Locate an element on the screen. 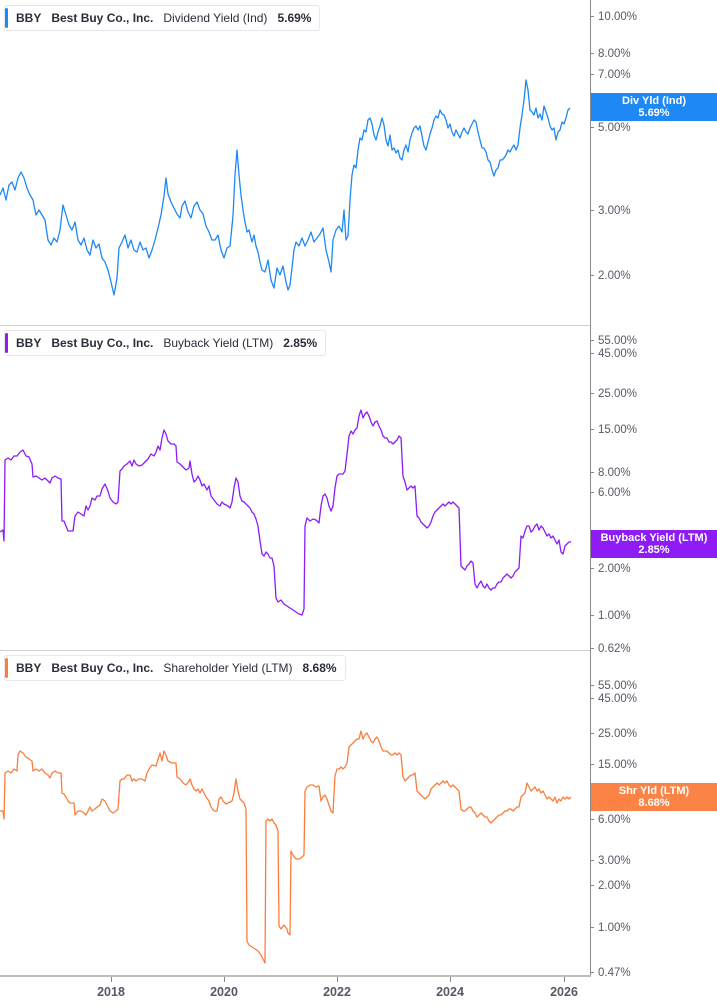  badge-label: Shr Yld (LTM) is located at coordinates (654, 791).